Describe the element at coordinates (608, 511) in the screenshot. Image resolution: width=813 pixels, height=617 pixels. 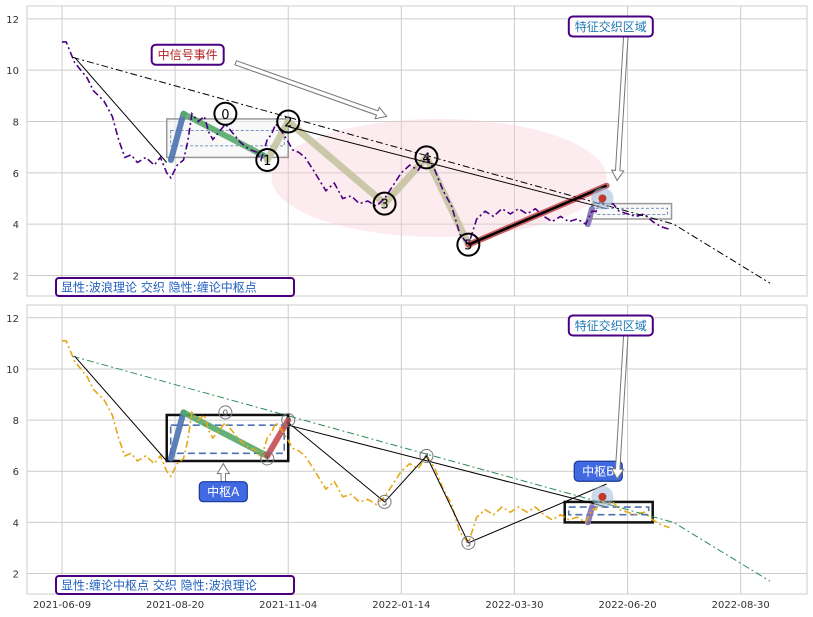
I see `zhongshu-inner-box` at that location.